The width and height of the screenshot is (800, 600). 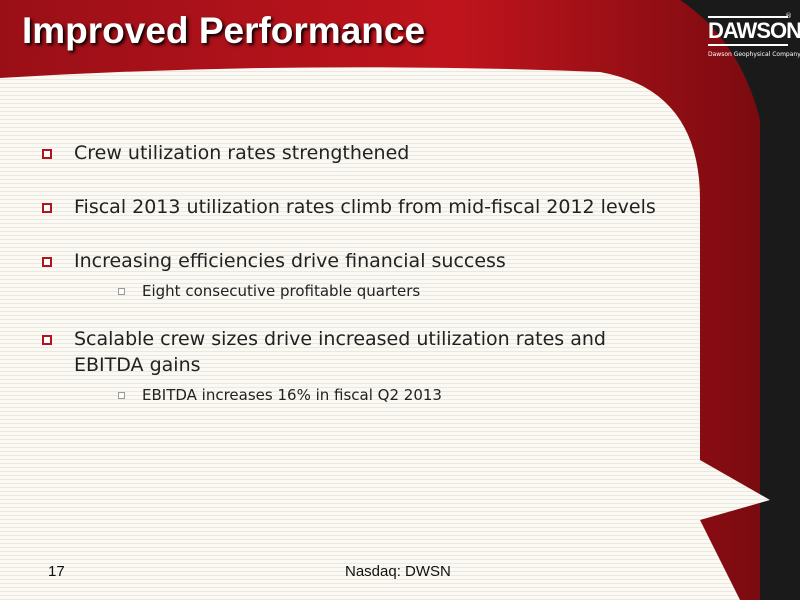 I want to click on logo: ® DAWSON Dawson Geophysical Company, so click(x=754, y=35).